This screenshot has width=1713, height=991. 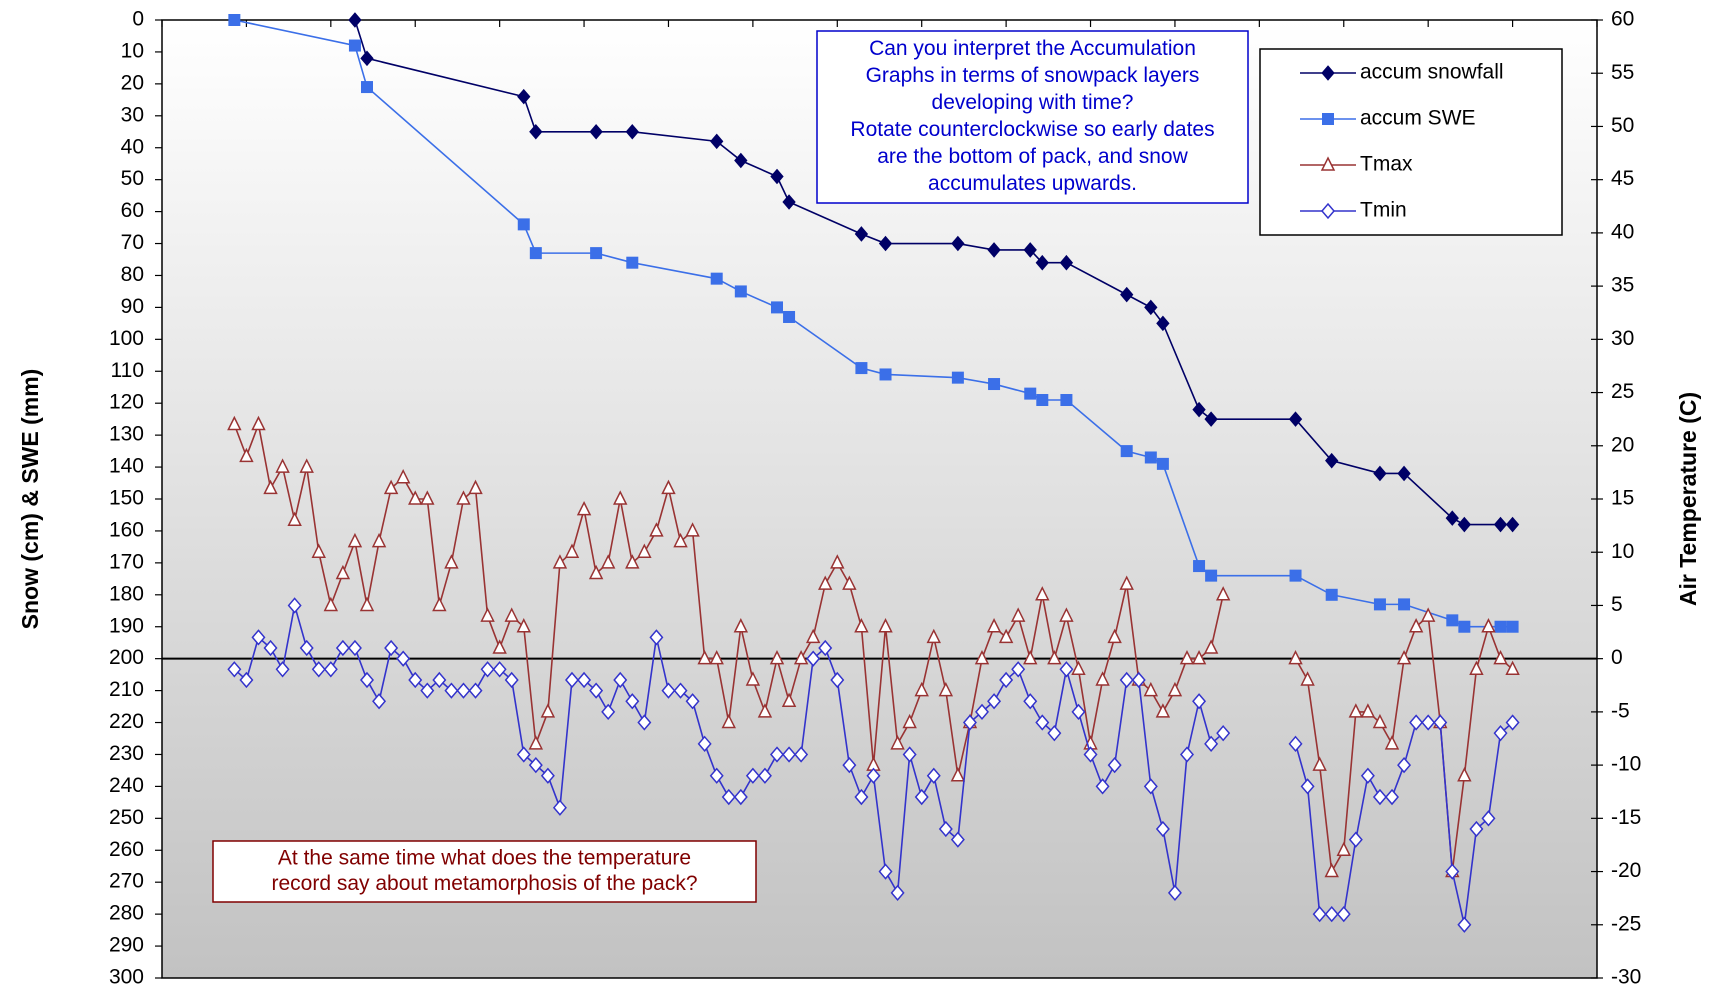 What do you see at coordinates (1626, 764) in the screenshot?
I see `y2-tick-label: -10` at bounding box center [1626, 764].